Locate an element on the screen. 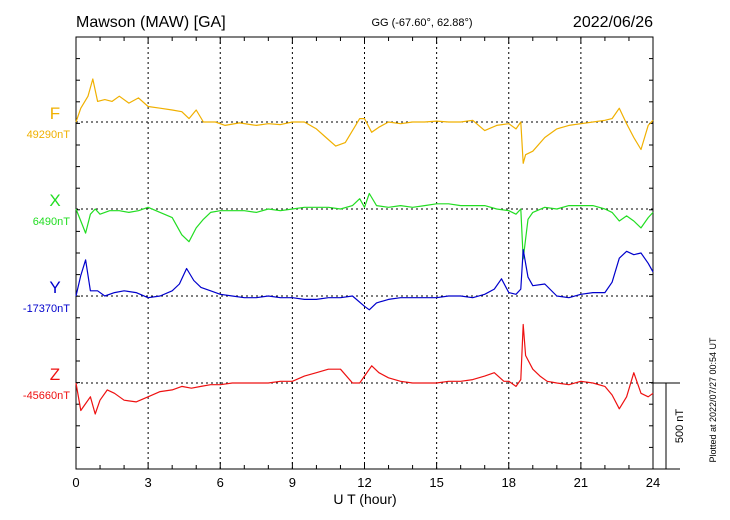  x-tick-label-24: 24 is located at coordinates (653, 482).